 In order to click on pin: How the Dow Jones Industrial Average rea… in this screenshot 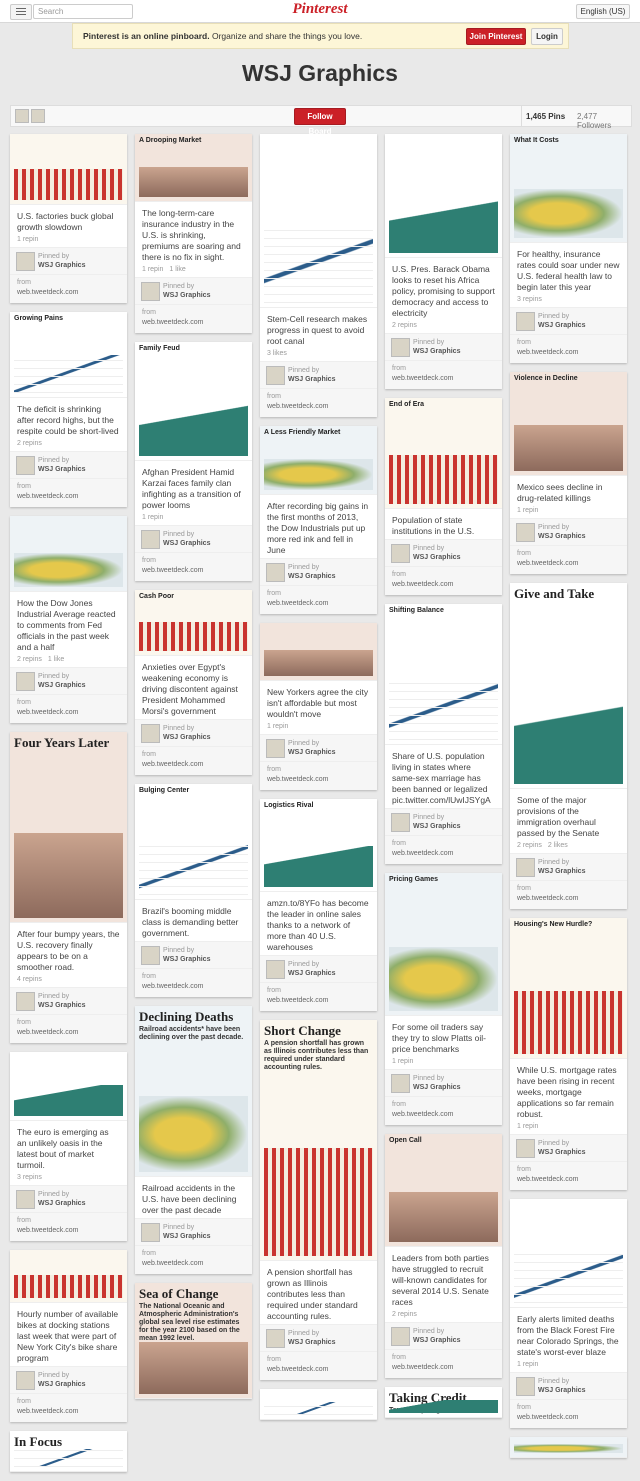, I will do `click(68, 619)`.